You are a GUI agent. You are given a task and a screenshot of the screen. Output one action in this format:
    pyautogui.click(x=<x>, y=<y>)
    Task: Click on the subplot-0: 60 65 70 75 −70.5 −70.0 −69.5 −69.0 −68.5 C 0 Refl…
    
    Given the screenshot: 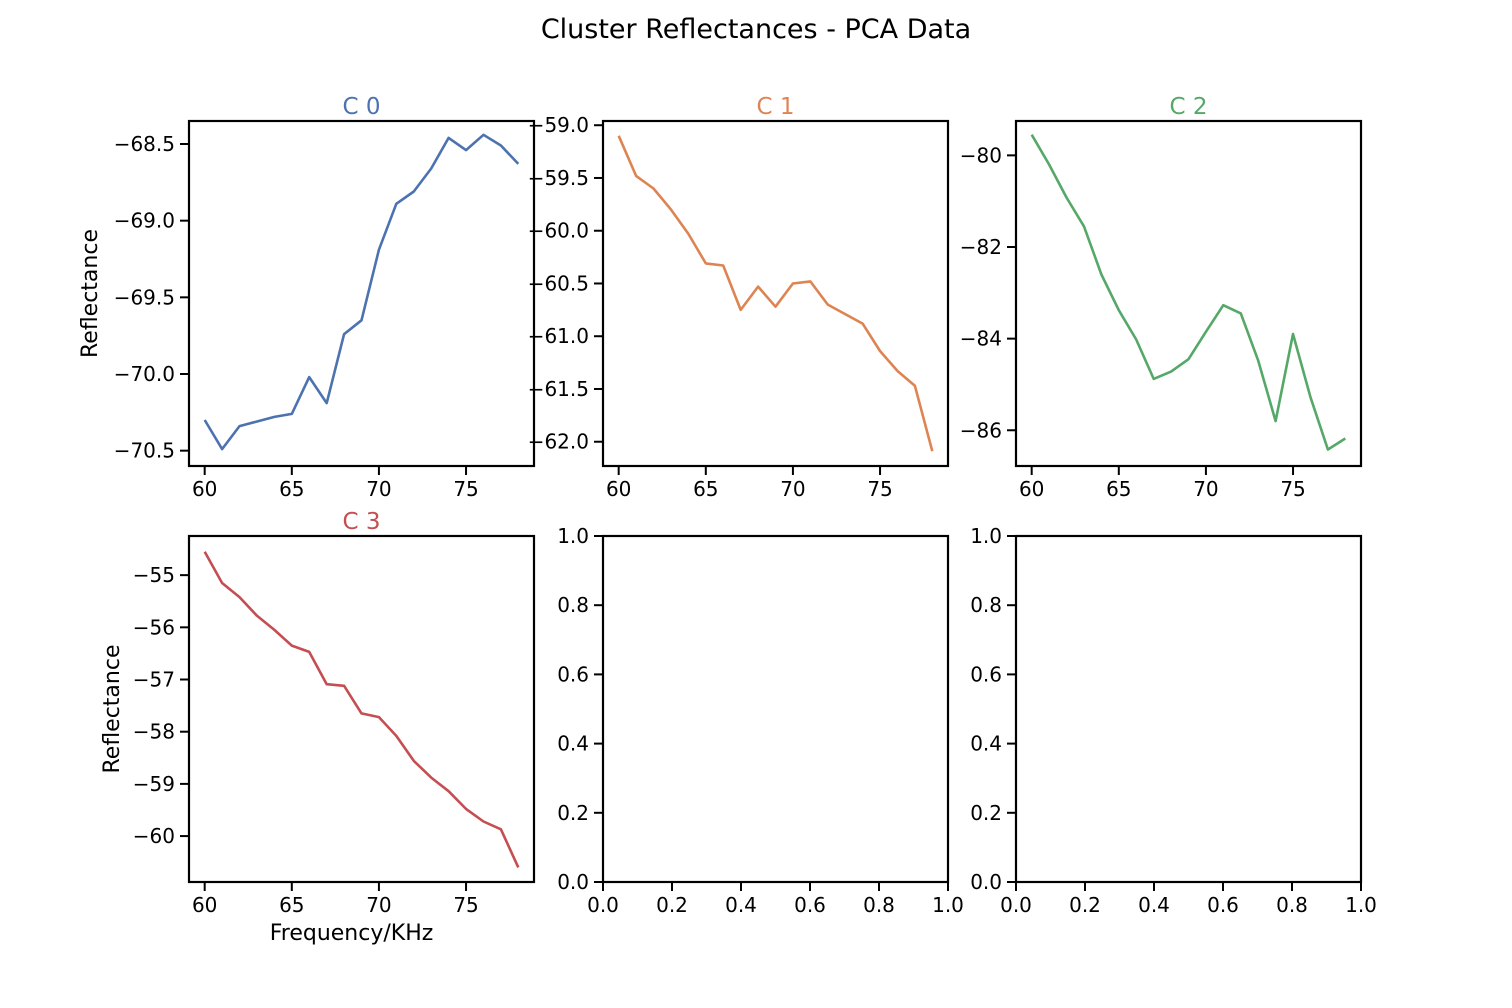 What is the action you would take?
    pyautogui.click(x=307, y=297)
    